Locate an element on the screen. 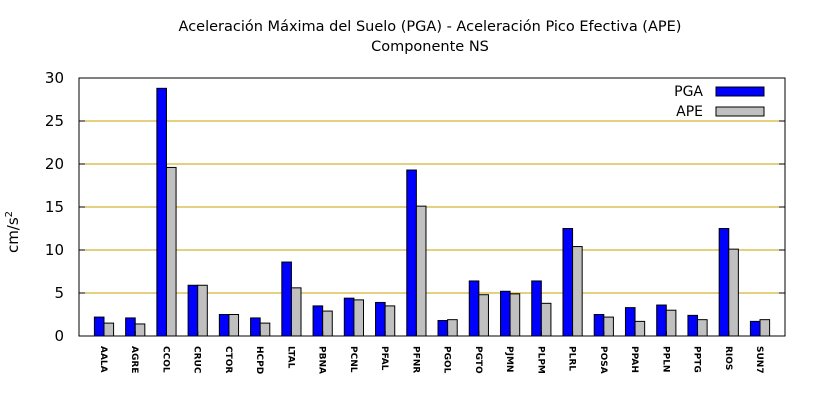  bar-pga-ctor is located at coordinates (224, 325).